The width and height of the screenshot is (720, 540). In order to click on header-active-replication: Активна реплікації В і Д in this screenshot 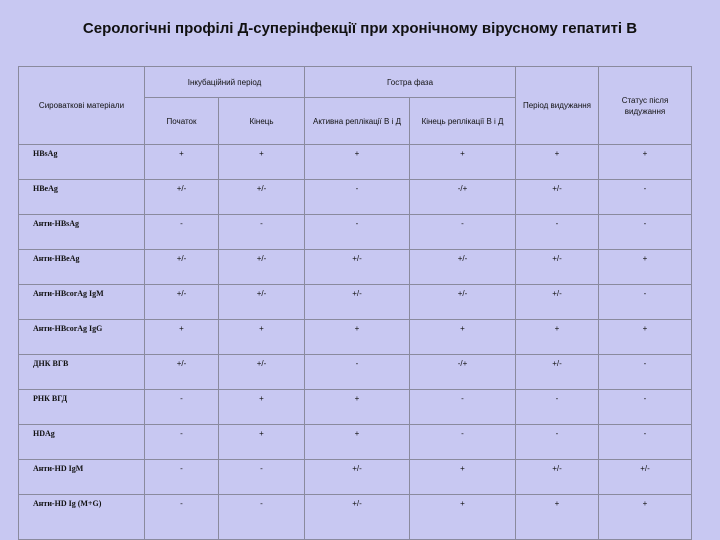, I will do `click(357, 121)`.